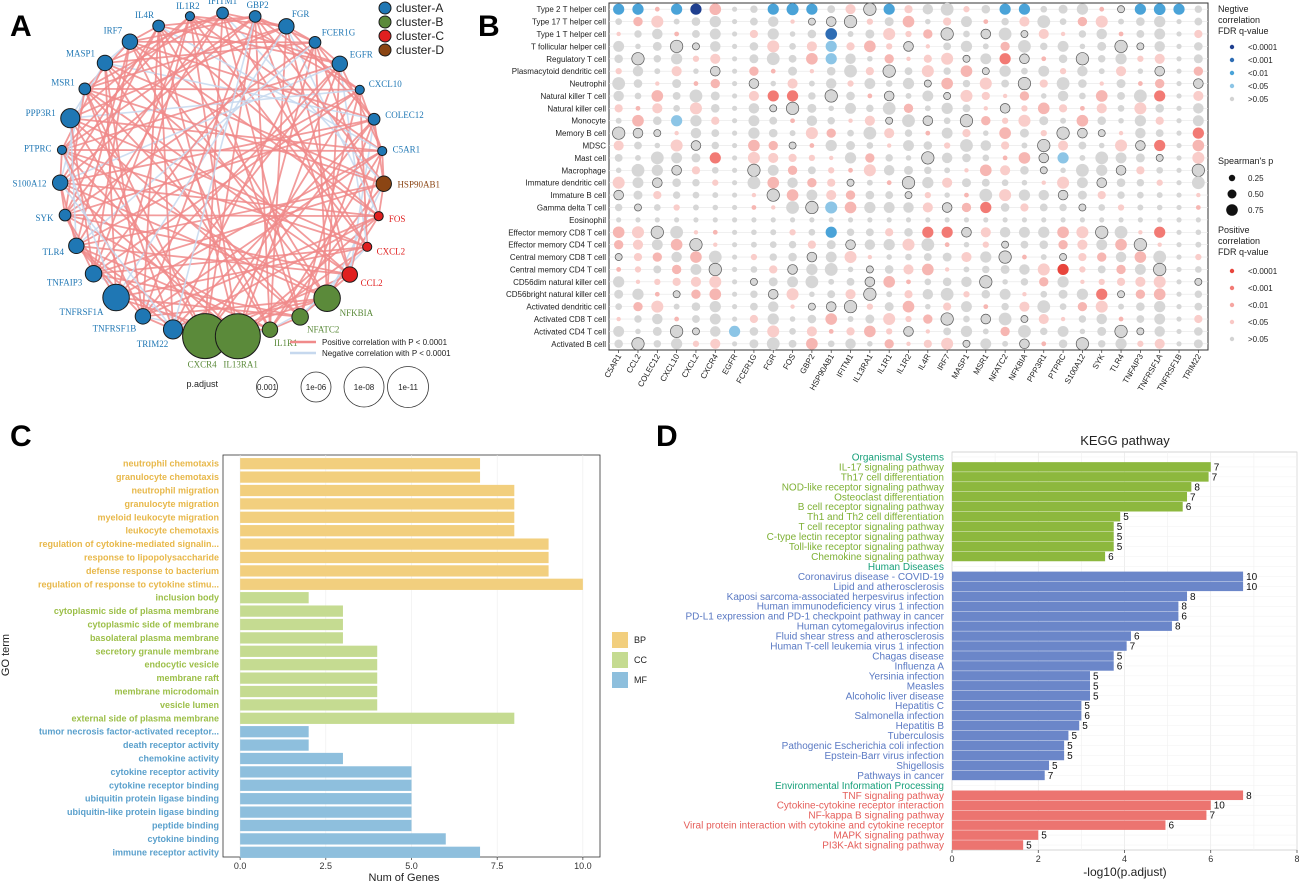 The height and width of the screenshot is (886, 1299). Describe the element at coordinates (385, 22) in the screenshot. I see `cluster-legend-swatch` at that location.